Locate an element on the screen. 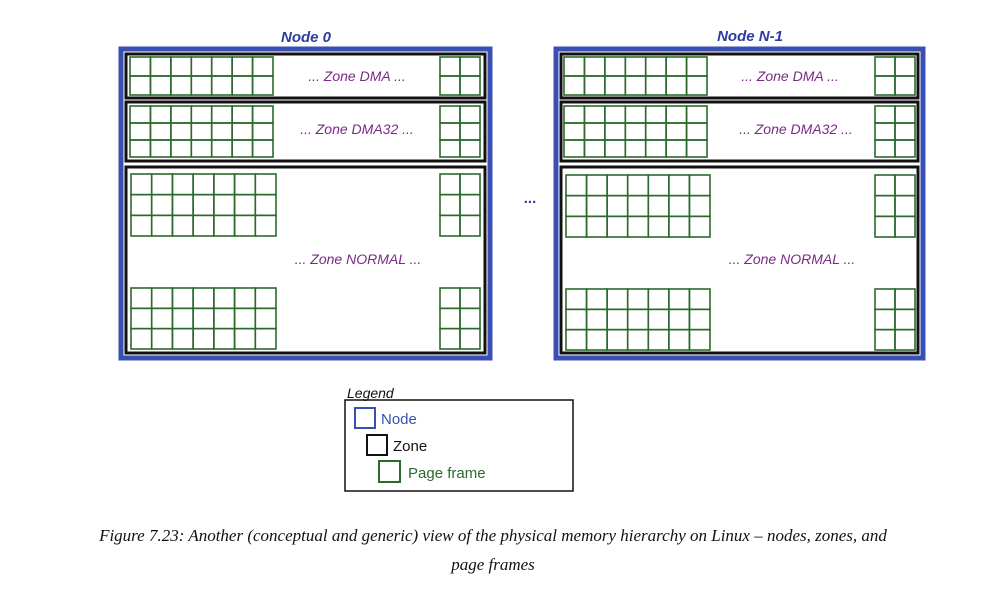  node-n-1-title: Node N-1 is located at coordinates (750, 36).